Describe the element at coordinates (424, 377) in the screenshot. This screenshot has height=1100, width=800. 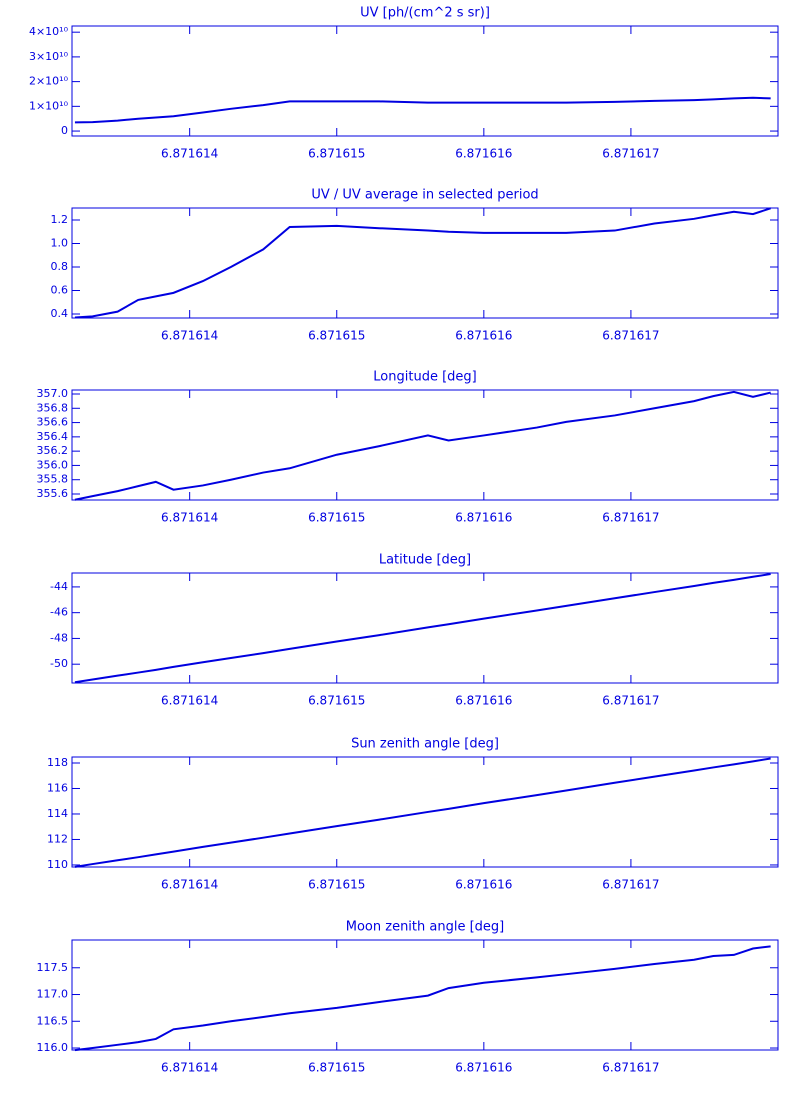
I see `chart-title: Longitude [deg]` at that location.